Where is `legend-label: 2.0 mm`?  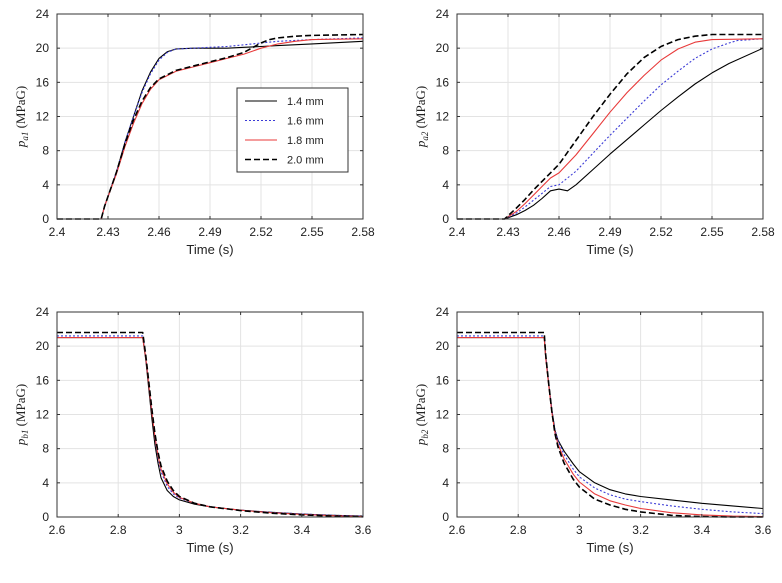 legend-label: 2.0 mm is located at coordinates (305, 161).